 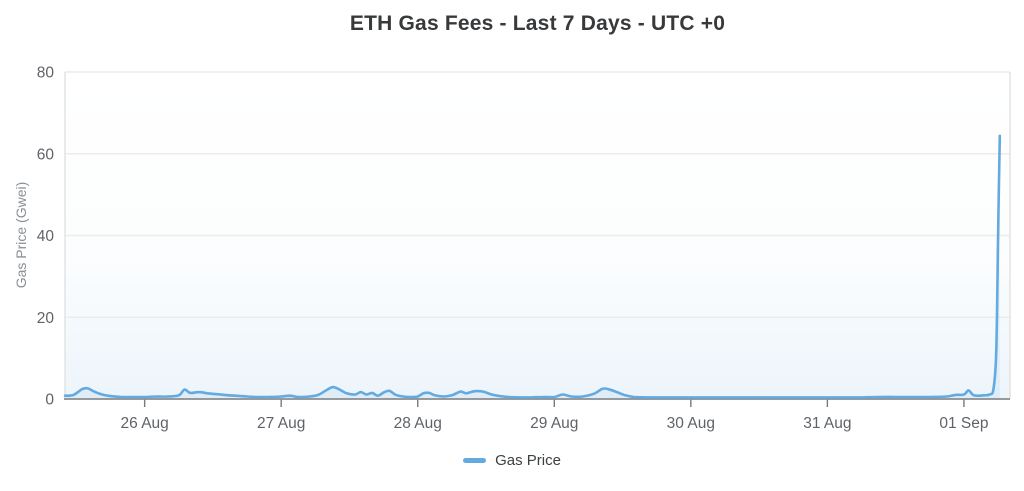 I want to click on legend: Gas Price, so click(x=512, y=460).